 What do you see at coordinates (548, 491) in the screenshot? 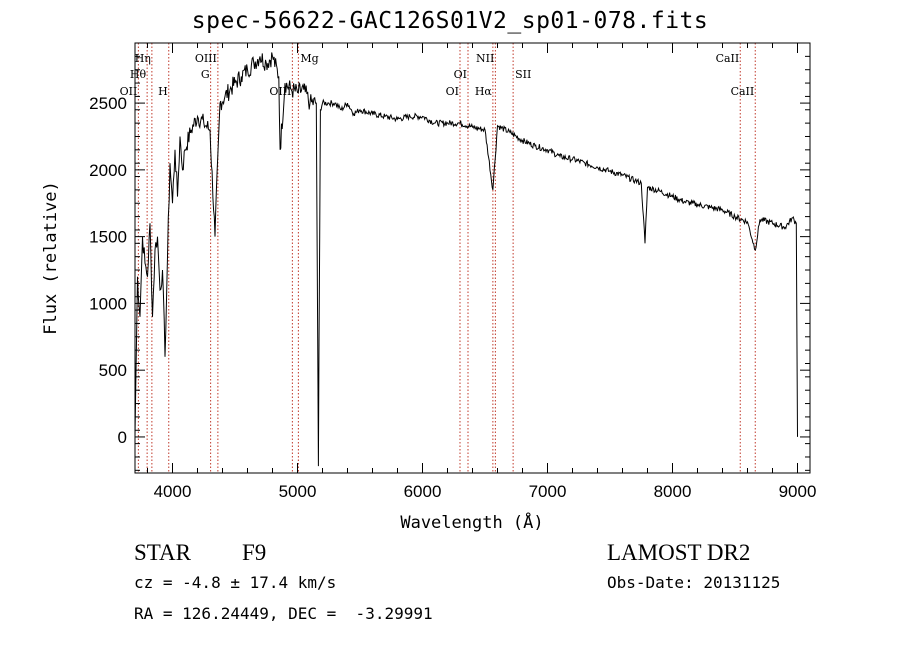
I see `x-tick-label-3: 7000` at bounding box center [548, 491].